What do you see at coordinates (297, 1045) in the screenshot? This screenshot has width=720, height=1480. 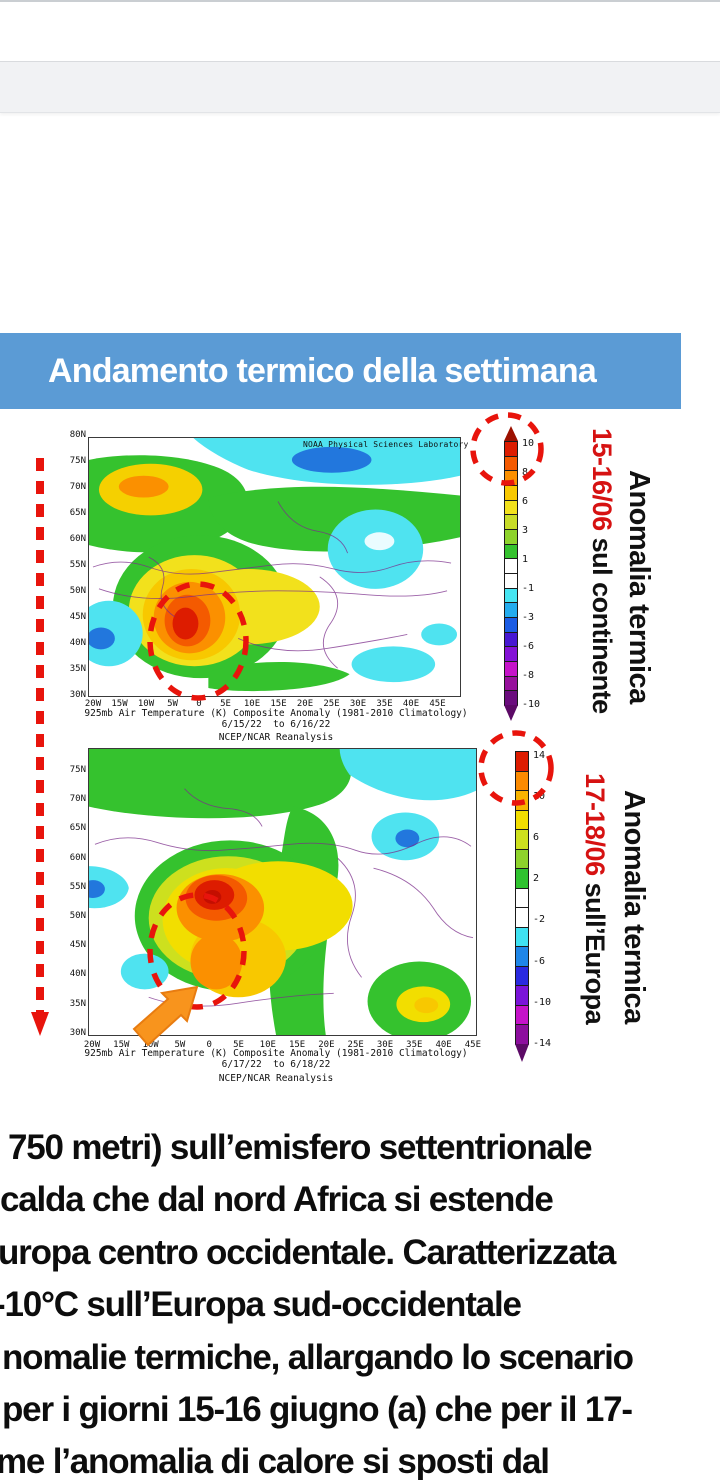 I see `map2-lon-label: 15E` at bounding box center [297, 1045].